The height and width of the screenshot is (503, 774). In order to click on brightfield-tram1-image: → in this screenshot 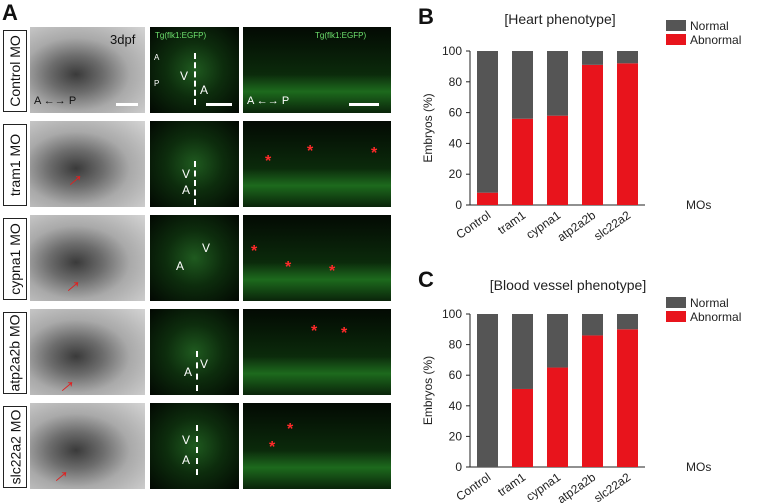, I will do `click(87, 164)`.